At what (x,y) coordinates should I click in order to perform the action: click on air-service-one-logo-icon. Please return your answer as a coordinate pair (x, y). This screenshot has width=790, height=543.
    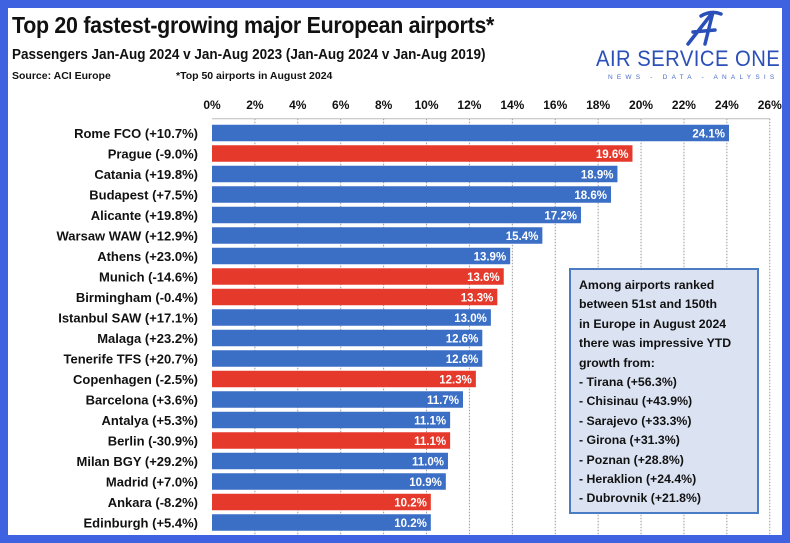
    Looking at the image, I should click on (704, 28).